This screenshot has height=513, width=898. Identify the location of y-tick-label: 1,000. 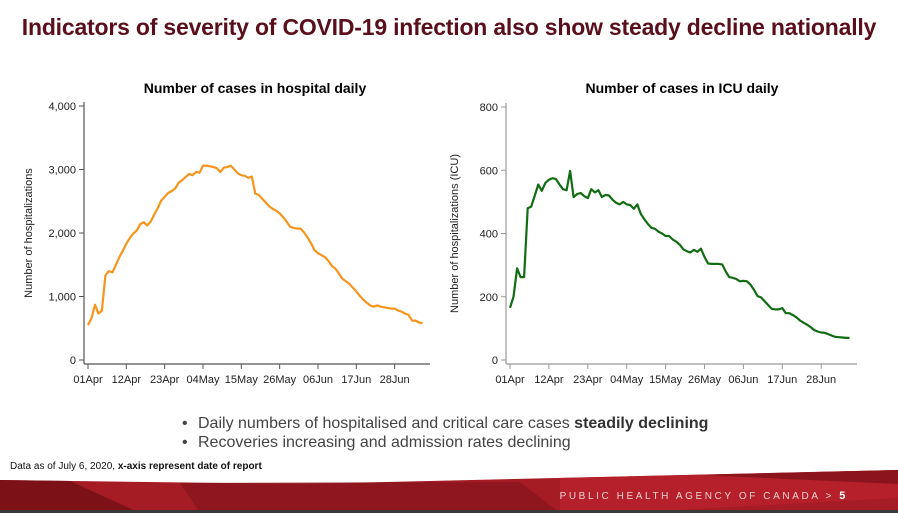
(62, 298).